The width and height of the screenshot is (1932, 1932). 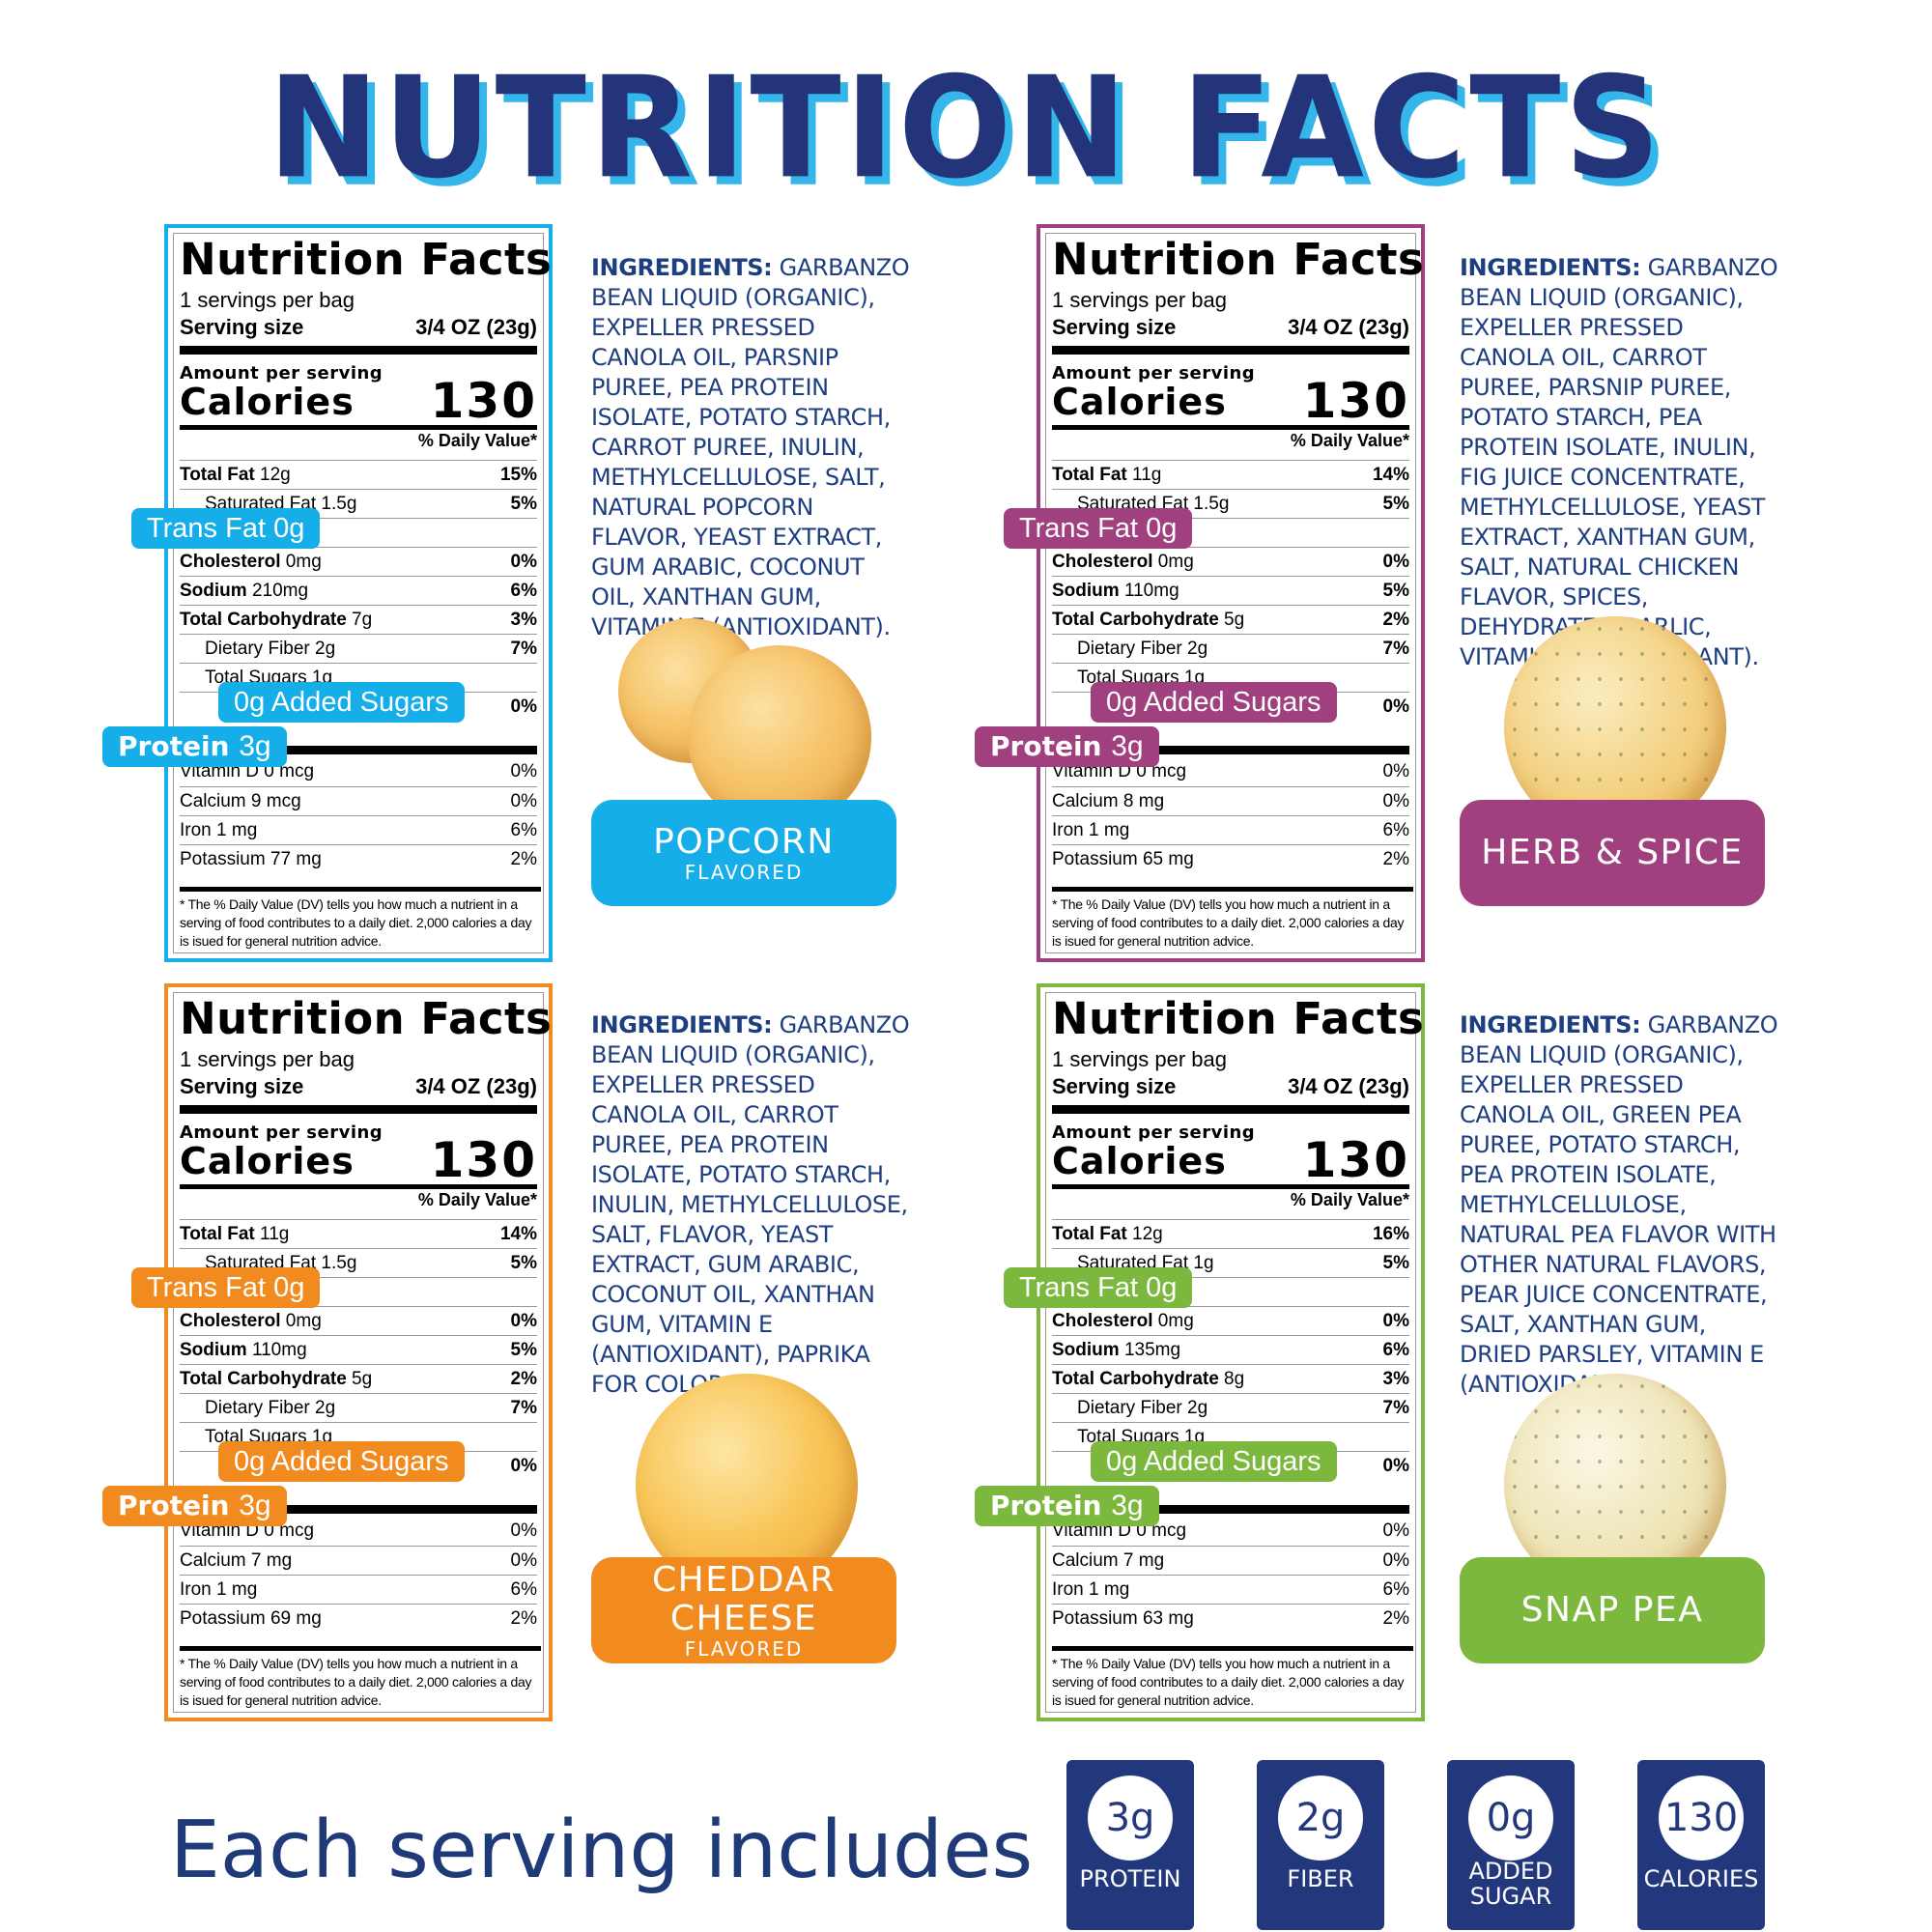 What do you see at coordinates (282, 373) in the screenshot?
I see `amount-per-serving: Amount per serving` at bounding box center [282, 373].